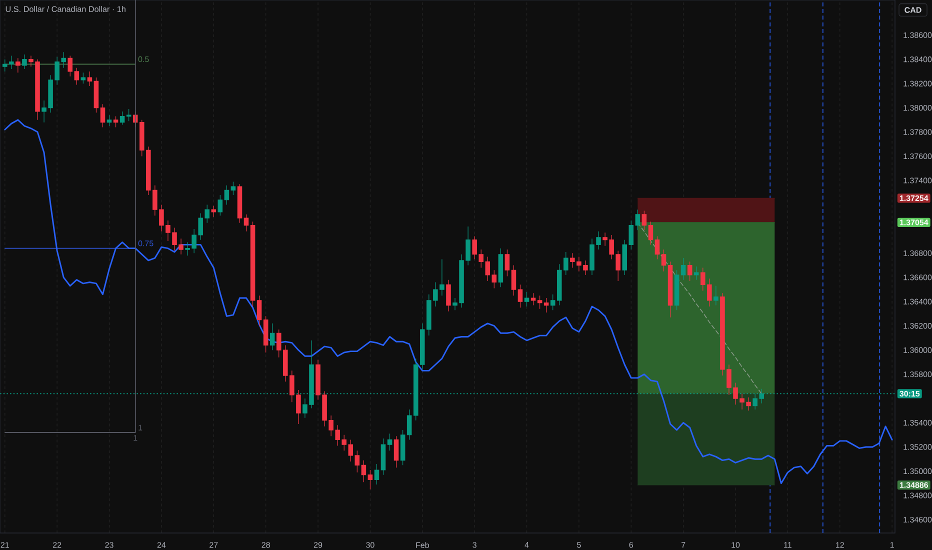  I want to click on y-tick-label: 1.35000, so click(918, 471).